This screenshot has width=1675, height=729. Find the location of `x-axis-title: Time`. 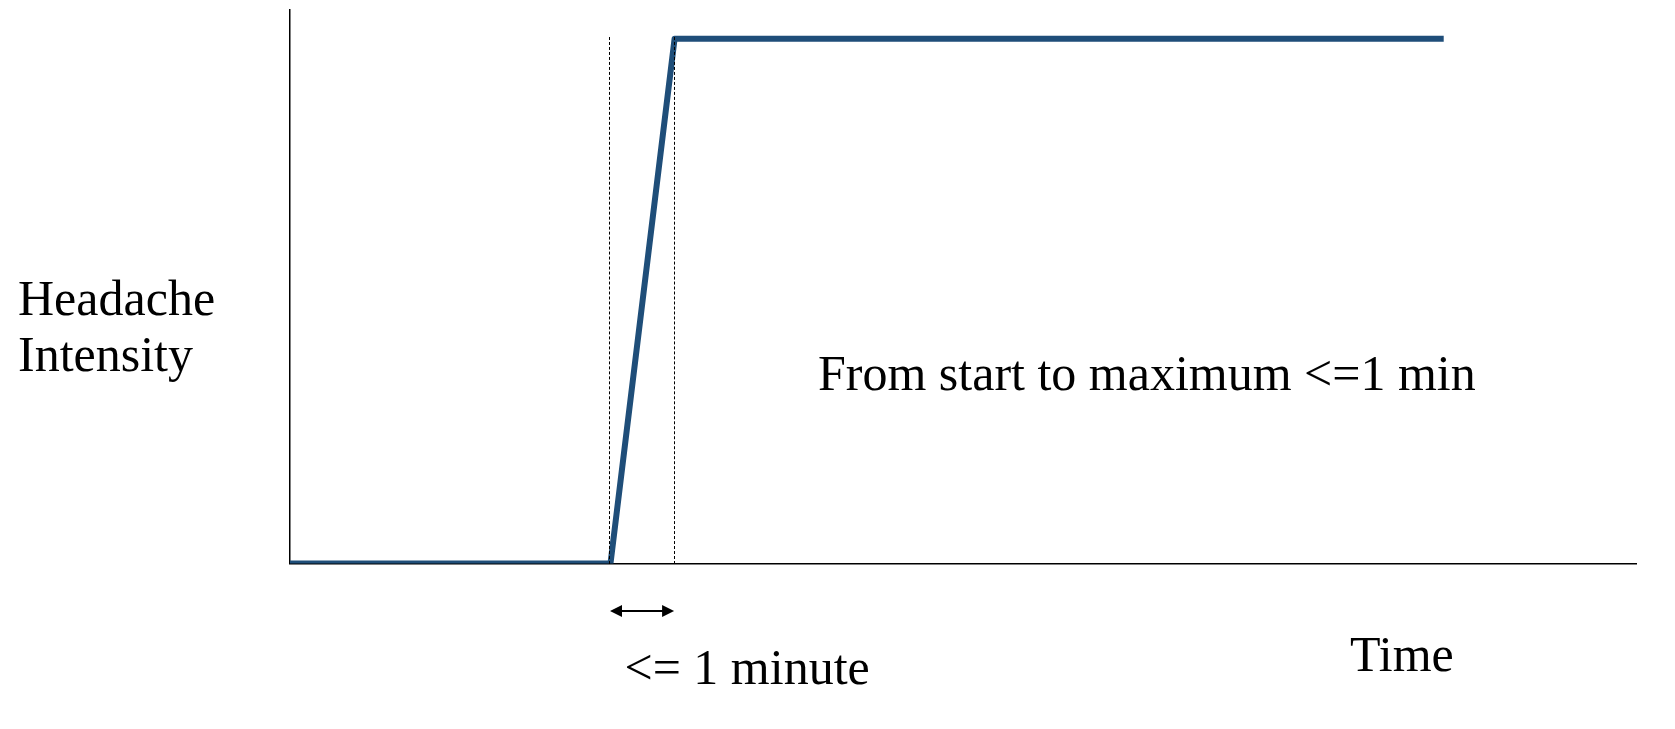

x-axis-title: Time is located at coordinates (1402, 654).